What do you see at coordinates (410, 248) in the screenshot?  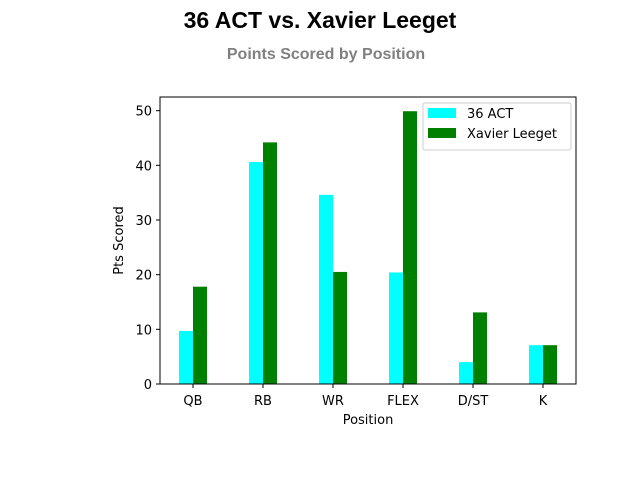 I see `bar-series2-flex` at bounding box center [410, 248].